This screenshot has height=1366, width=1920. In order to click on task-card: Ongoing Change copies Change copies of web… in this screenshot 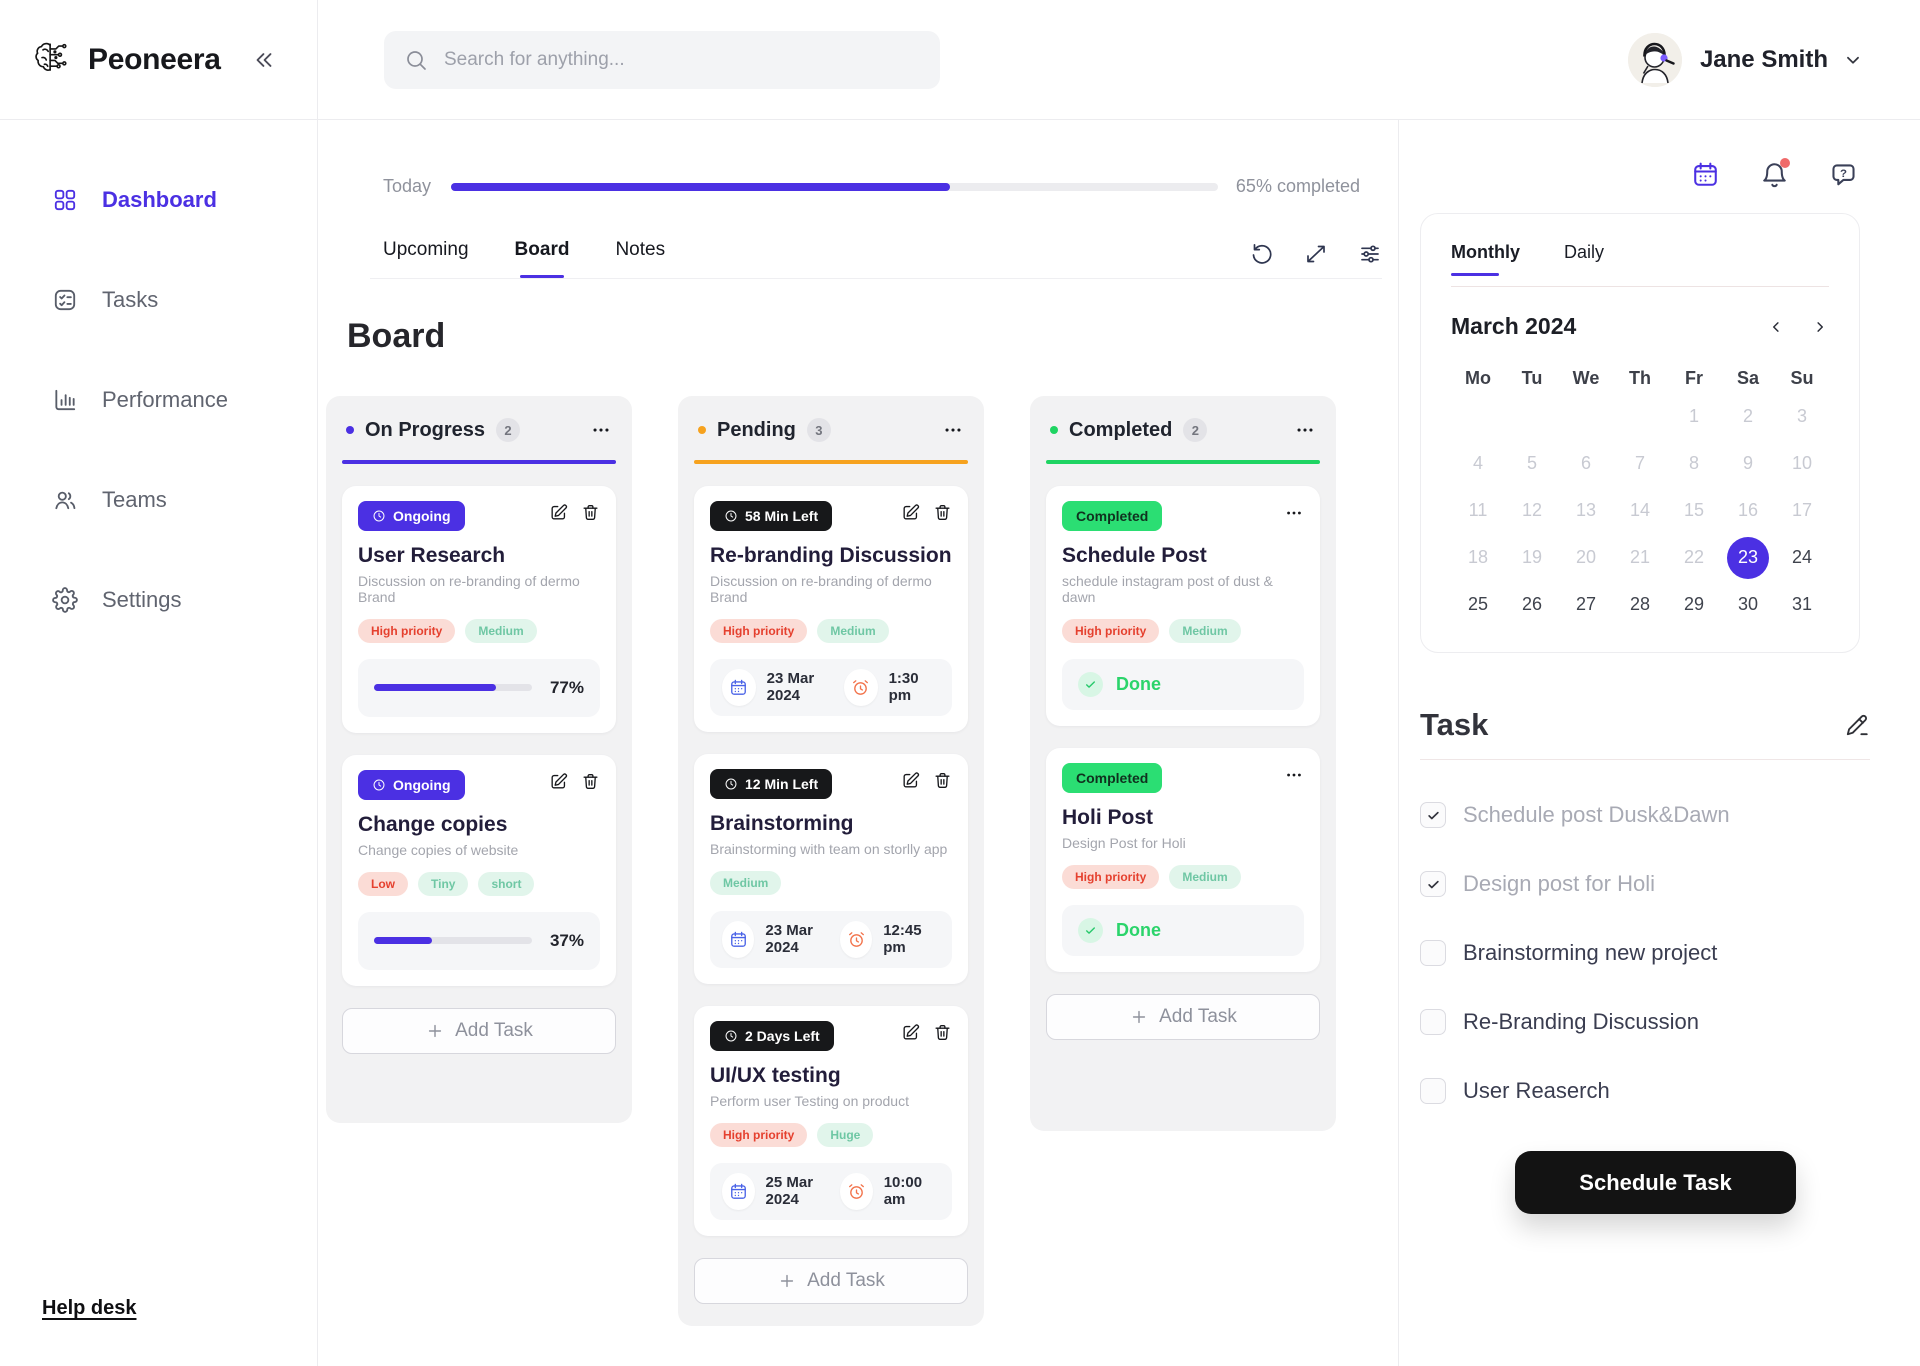, I will do `click(479, 870)`.